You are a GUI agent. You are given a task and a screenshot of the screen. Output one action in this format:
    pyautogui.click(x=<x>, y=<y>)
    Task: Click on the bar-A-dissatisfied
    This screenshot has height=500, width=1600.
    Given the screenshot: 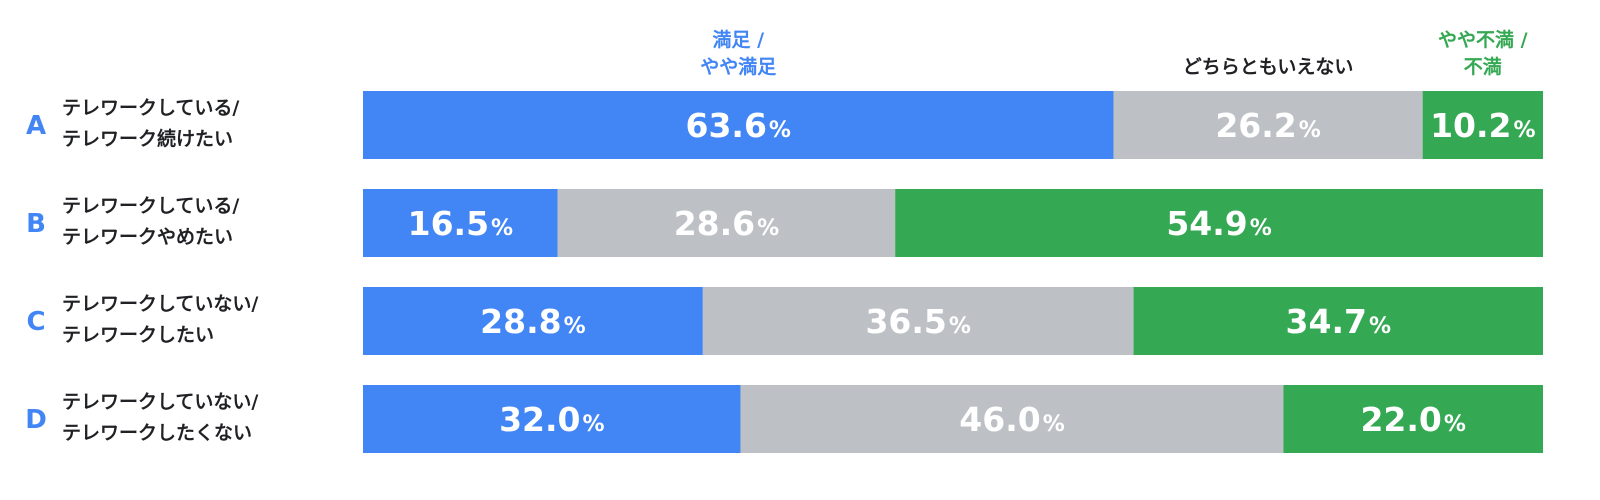 What is the action you would take?
    pyautogui.click(x=1482, y=125)
    